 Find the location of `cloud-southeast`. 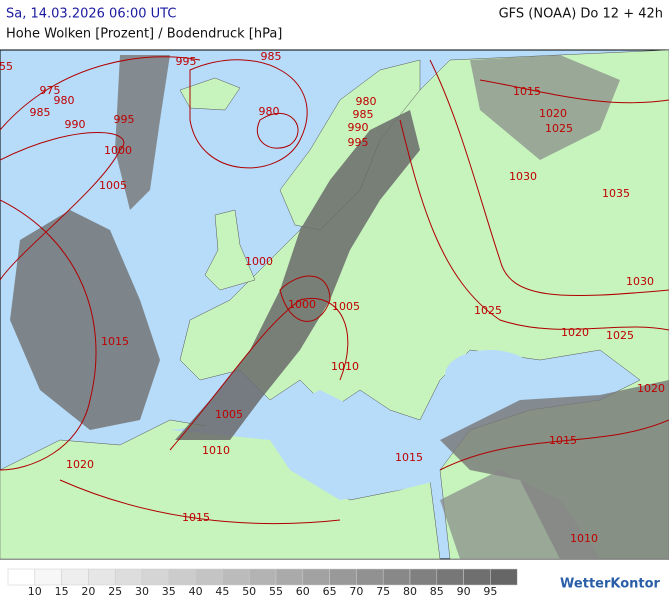

cloud-southeast is located at coordinates (554, 469).